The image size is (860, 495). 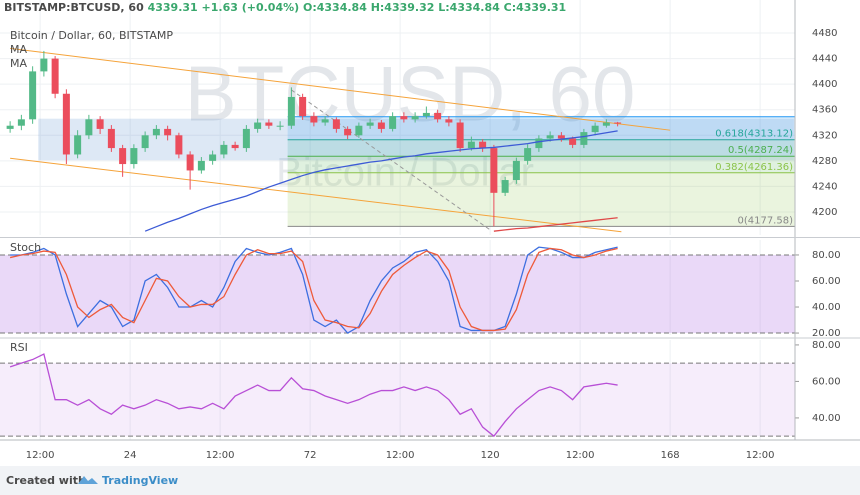 I want to click on y-tick-label: 4480, so click(x=824, y=33).